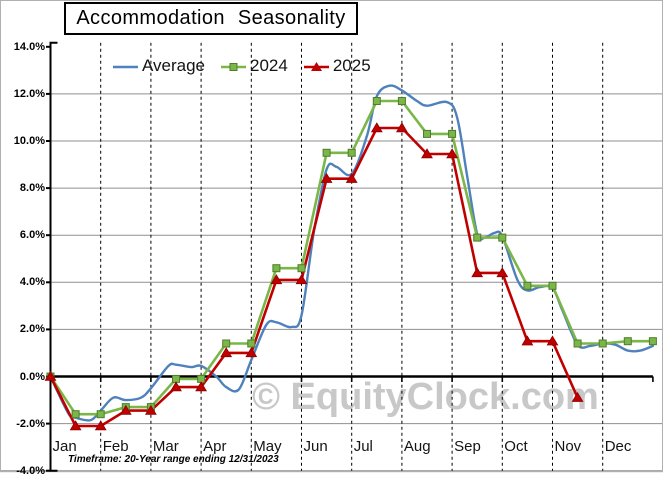 The image size is (664, 482). What do you see at coordinates (125, 66) in the screenshot?
I see `average-line-icon` at bounding box center [125, 66].